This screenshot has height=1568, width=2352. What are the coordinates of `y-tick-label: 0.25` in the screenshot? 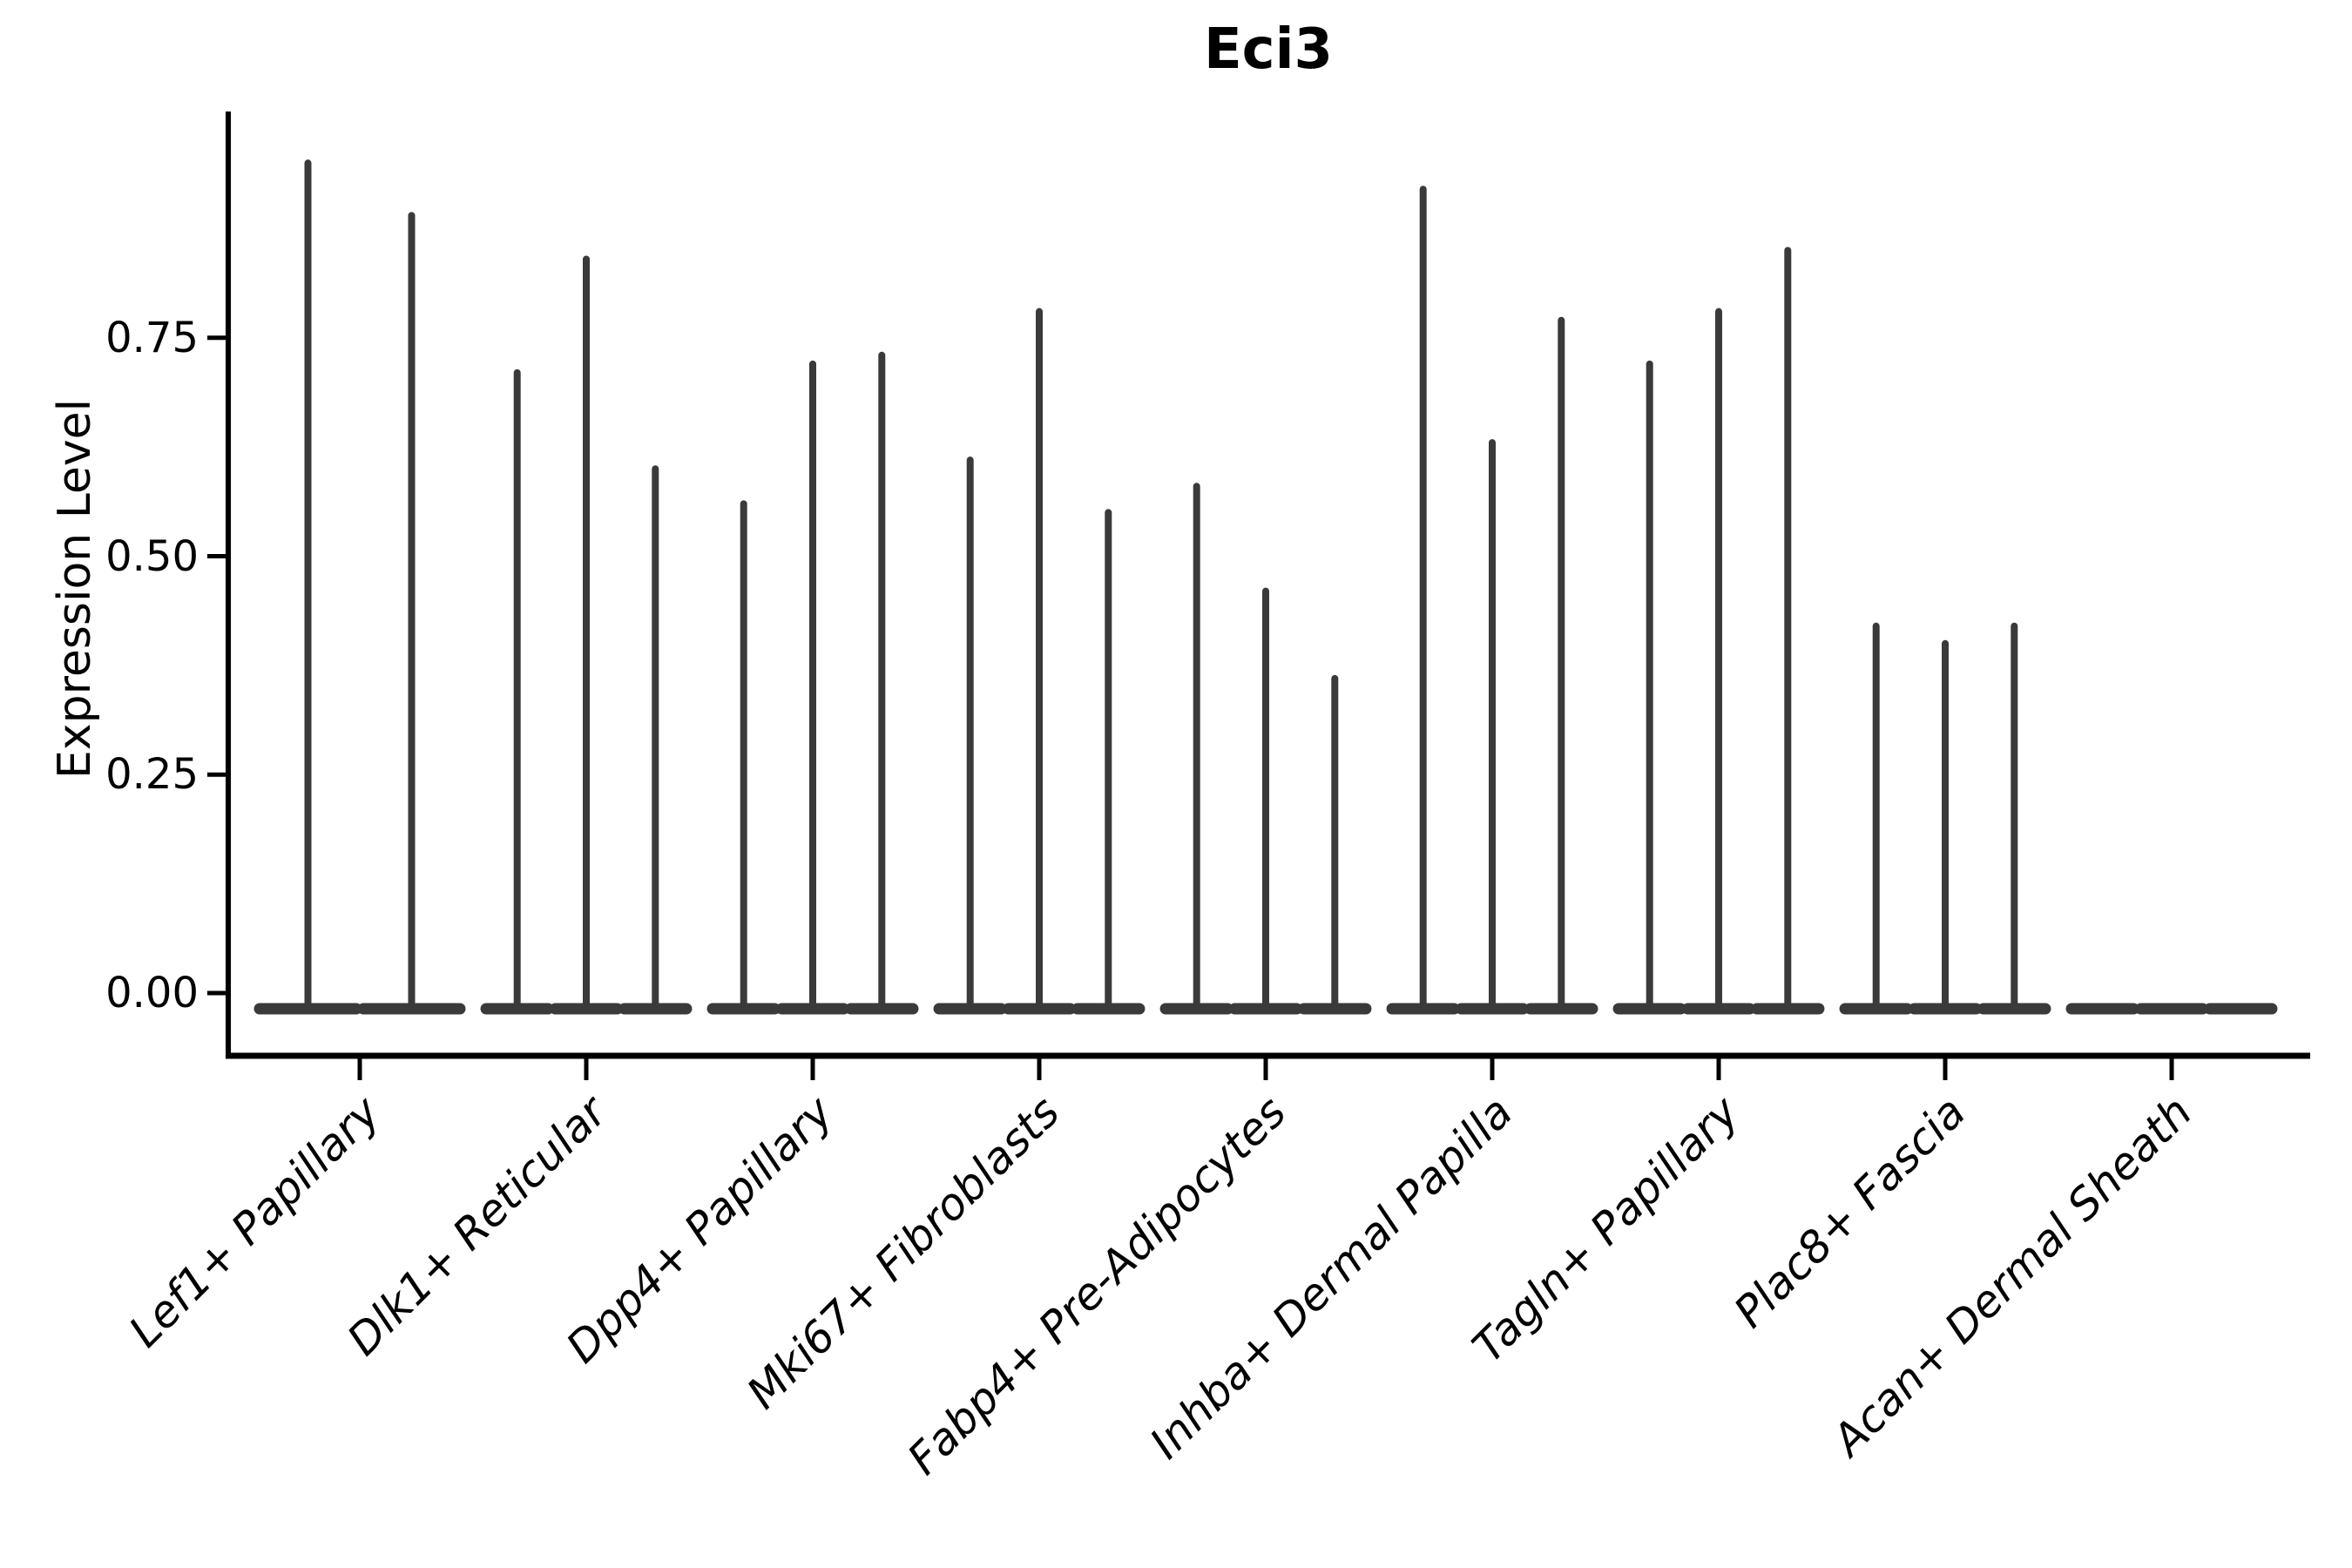 It's located at (152, 775).